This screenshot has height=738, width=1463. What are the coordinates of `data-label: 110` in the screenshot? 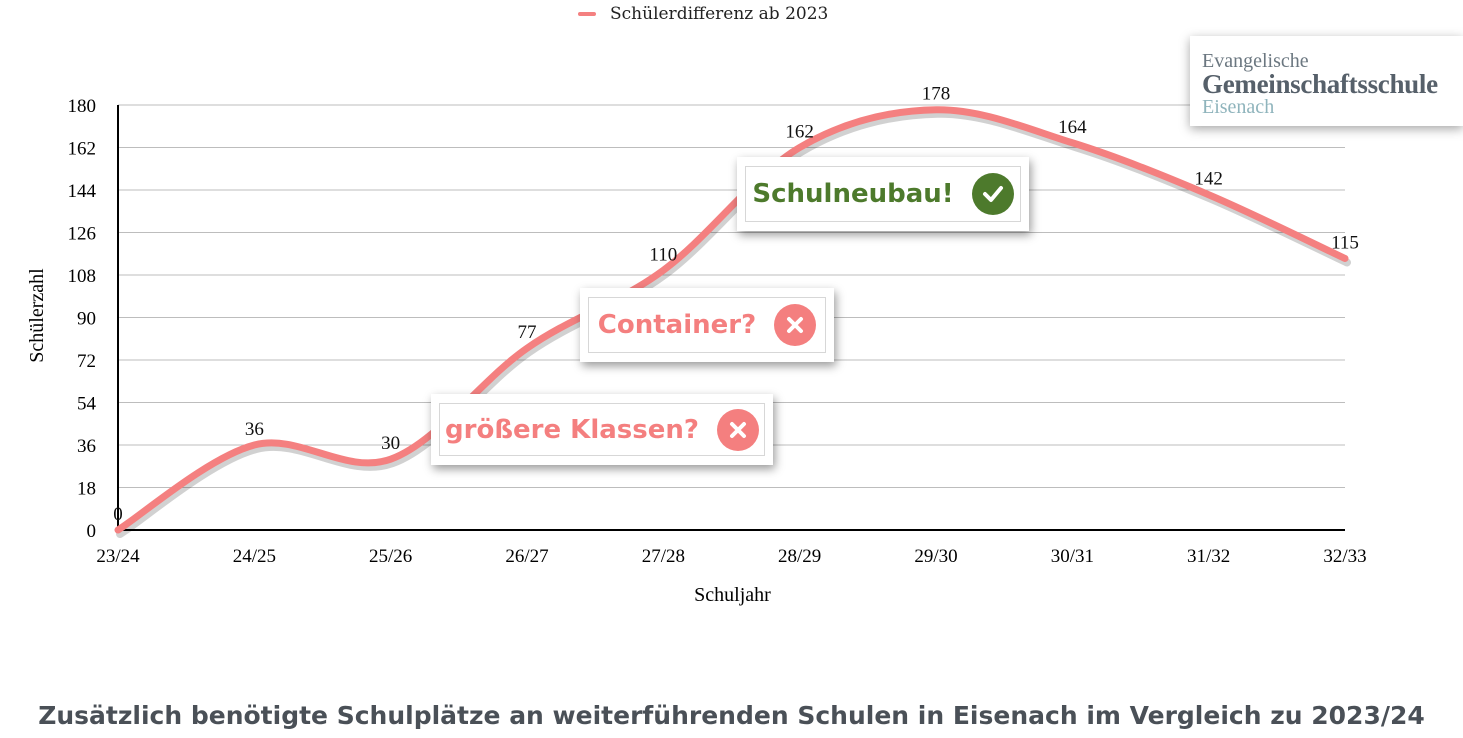 It's located at (663, 254).